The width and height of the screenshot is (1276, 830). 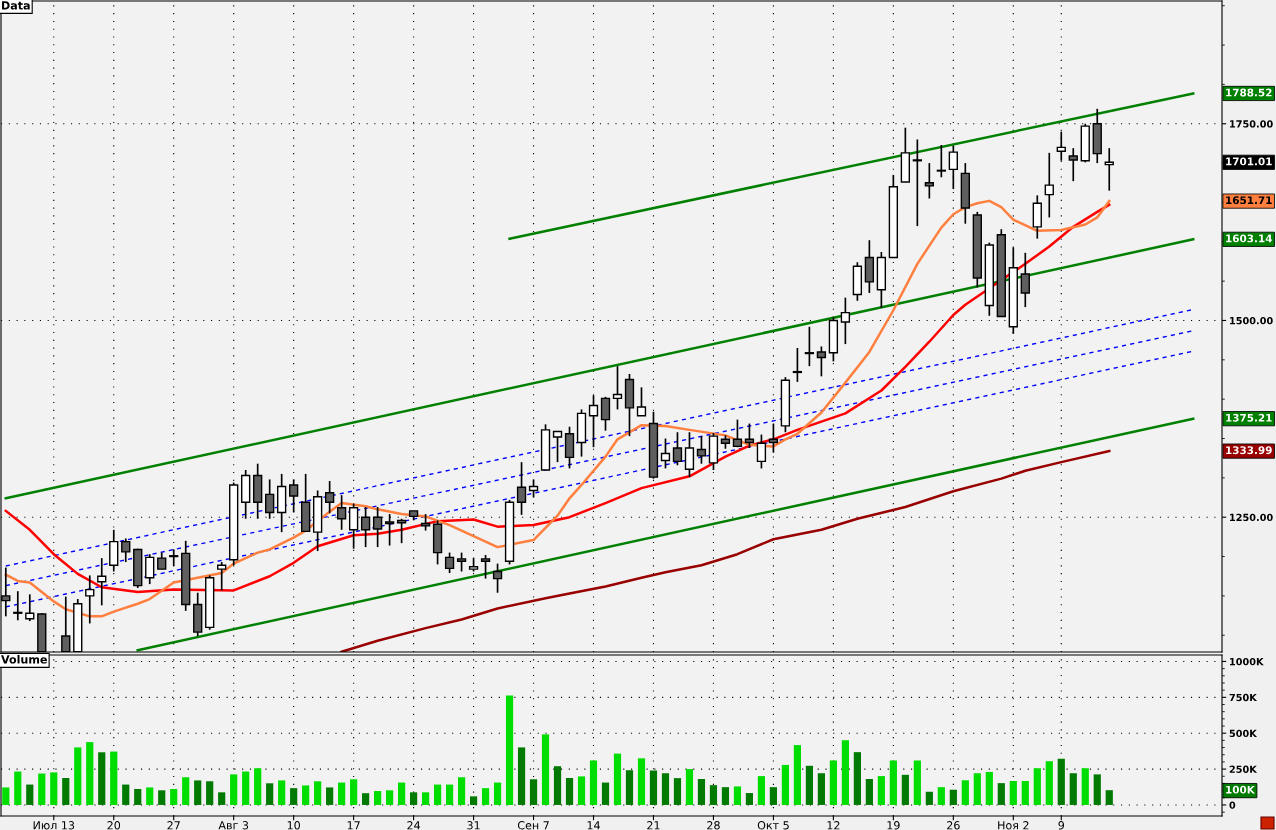 I want to click on y-tick-label: 0, so click(x=1232, y=805).